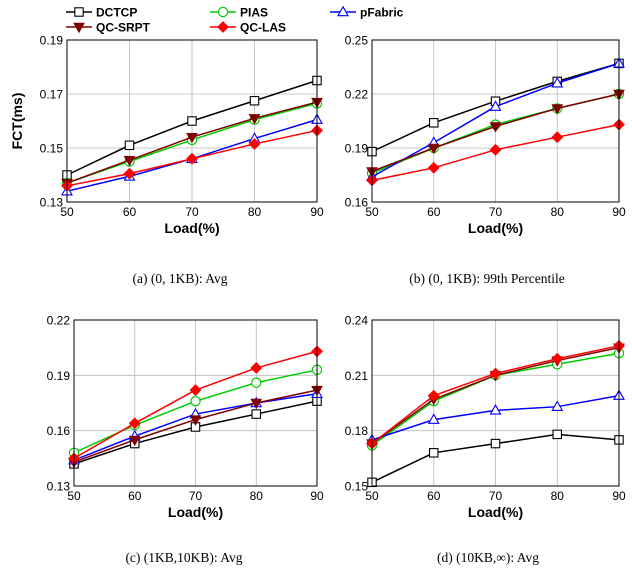  What do you see at coordinates (263, 28) in the screenshot?
I see `legend-label: QC-LAS` at bounding box center [263, 28].